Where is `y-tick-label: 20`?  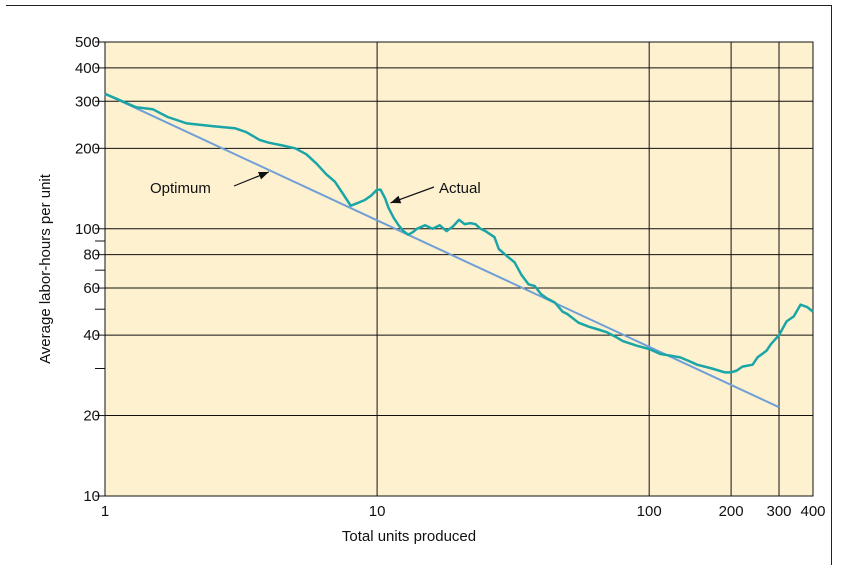 y-tick-label: 20 is located at coordinates (91, 416).